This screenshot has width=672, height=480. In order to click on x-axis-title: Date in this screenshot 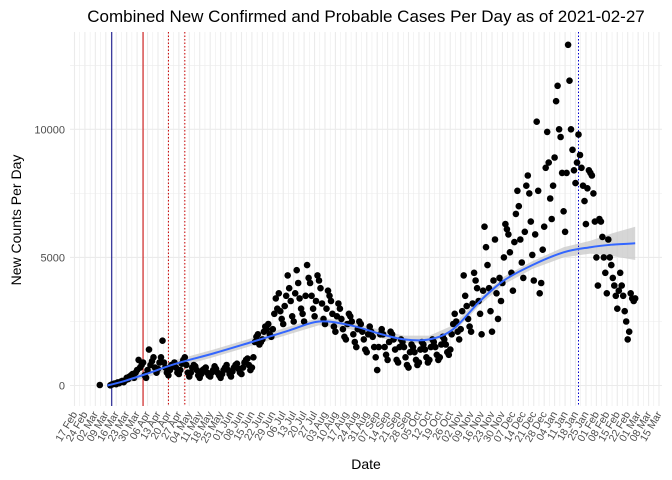, I will do `click(366, 464)`.